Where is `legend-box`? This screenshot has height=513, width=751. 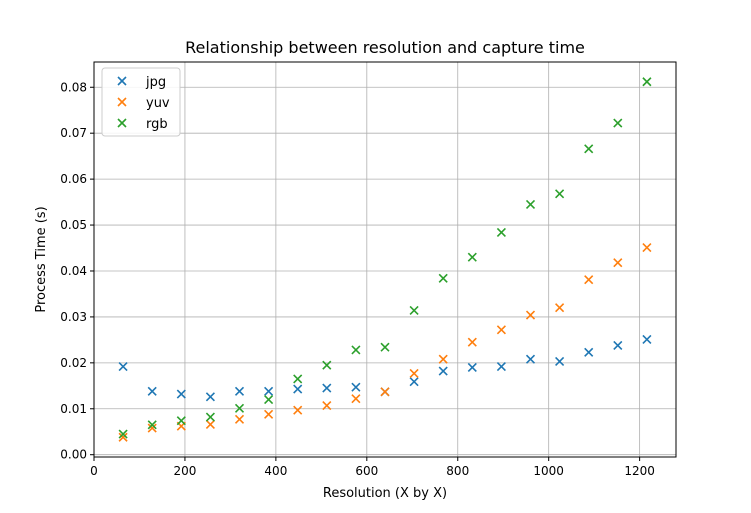 legend-box is located at coordinates (141, 102).